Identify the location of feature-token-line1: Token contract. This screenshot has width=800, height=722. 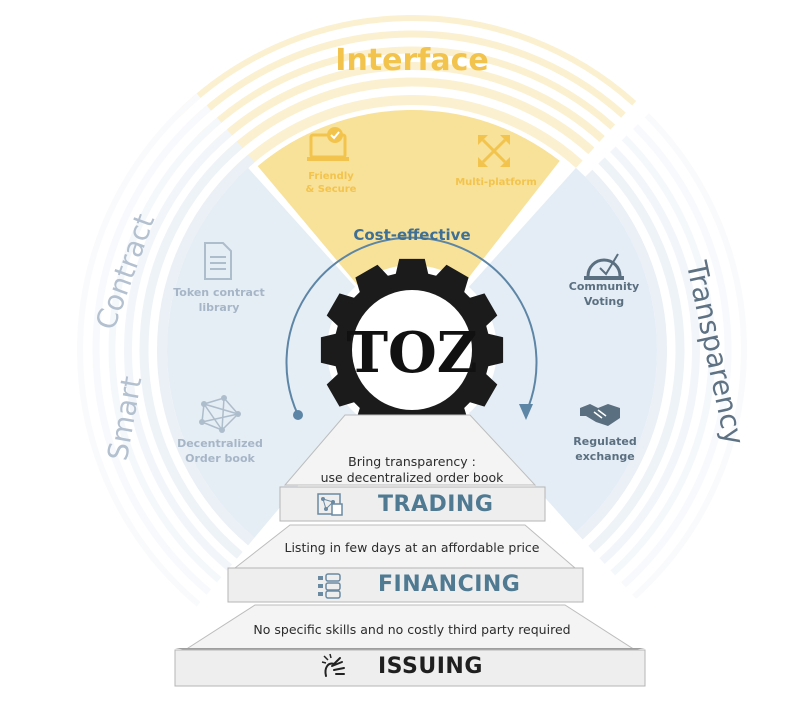
(219, 292).